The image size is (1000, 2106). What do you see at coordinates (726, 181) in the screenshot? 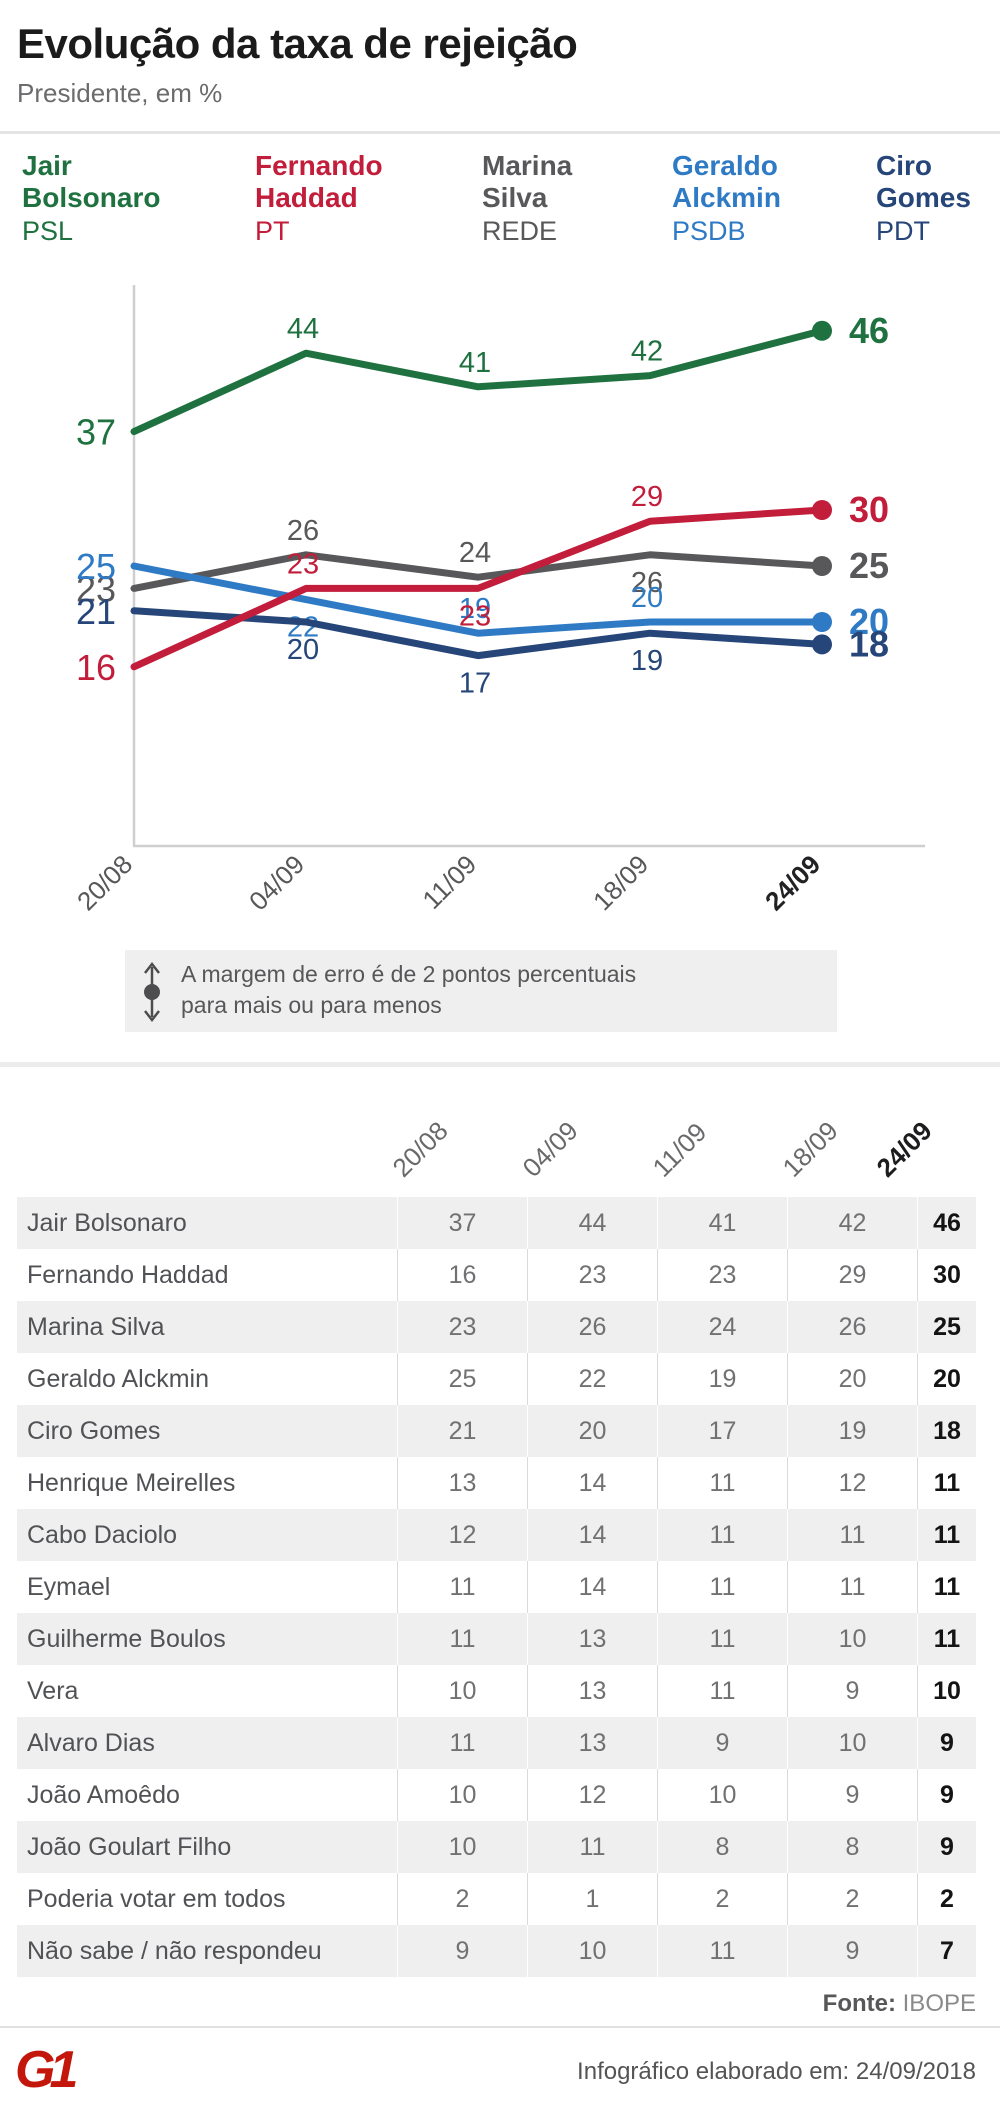
I see `legend-candidate-name: Geraldo Alckmin` at bounding box center [726, 181].